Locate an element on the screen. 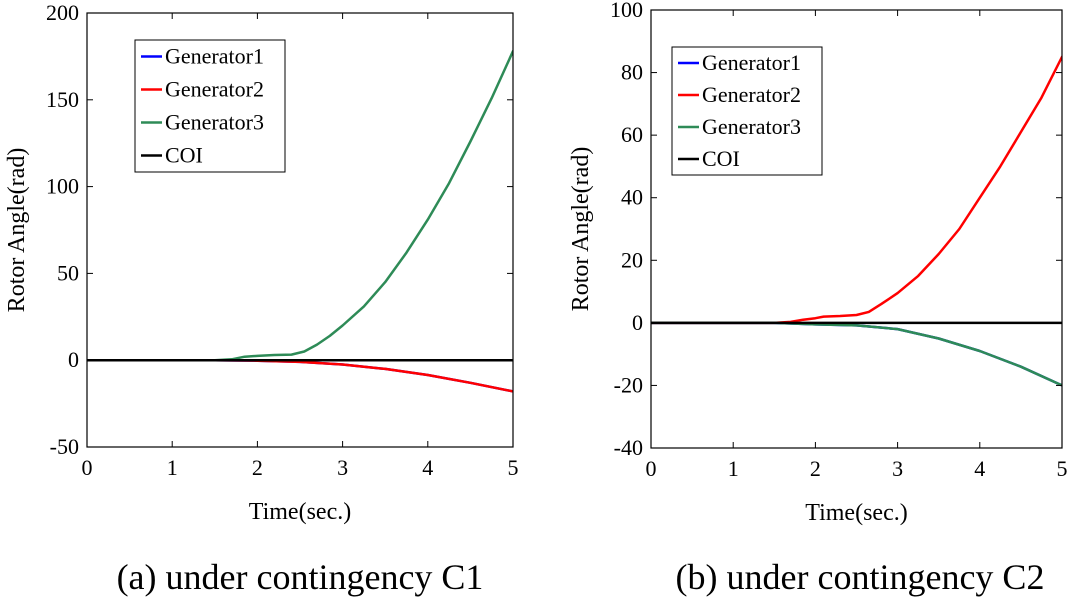  y-tick-label: 150 is located at coordinates (62, 99).